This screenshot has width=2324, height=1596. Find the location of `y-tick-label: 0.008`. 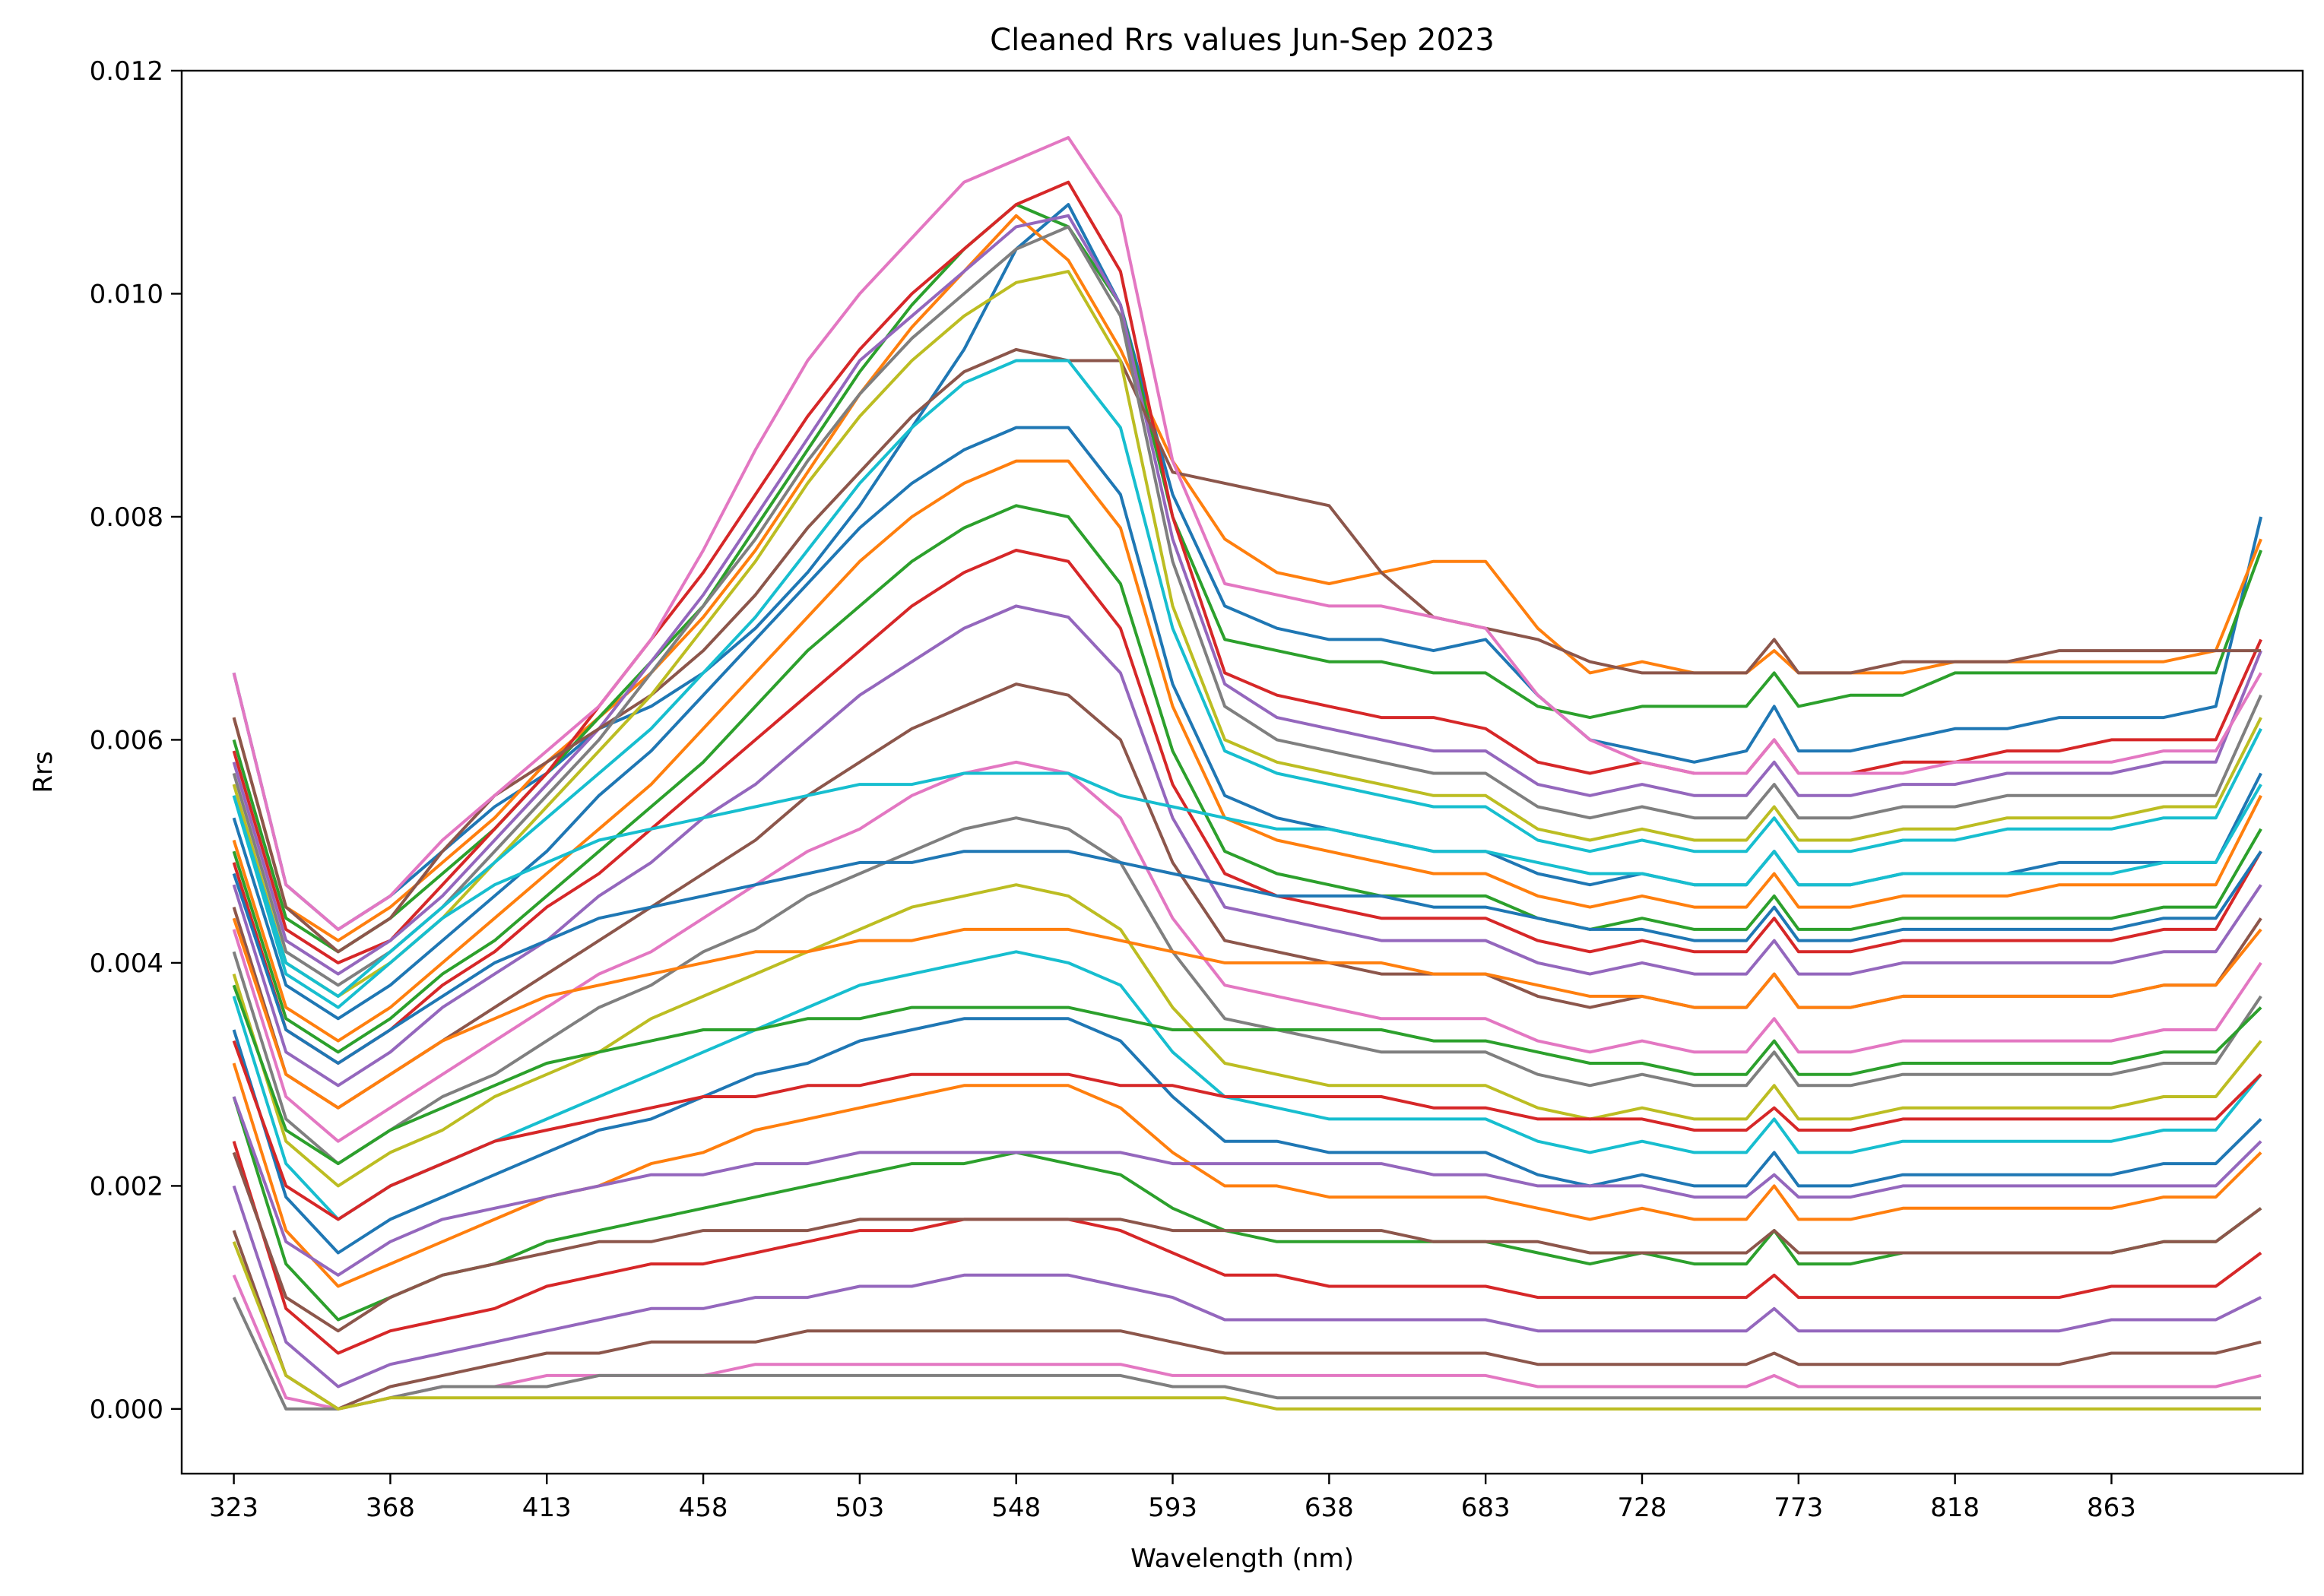

y-tick-label: 0.008 is located at coordinates (126, 517).